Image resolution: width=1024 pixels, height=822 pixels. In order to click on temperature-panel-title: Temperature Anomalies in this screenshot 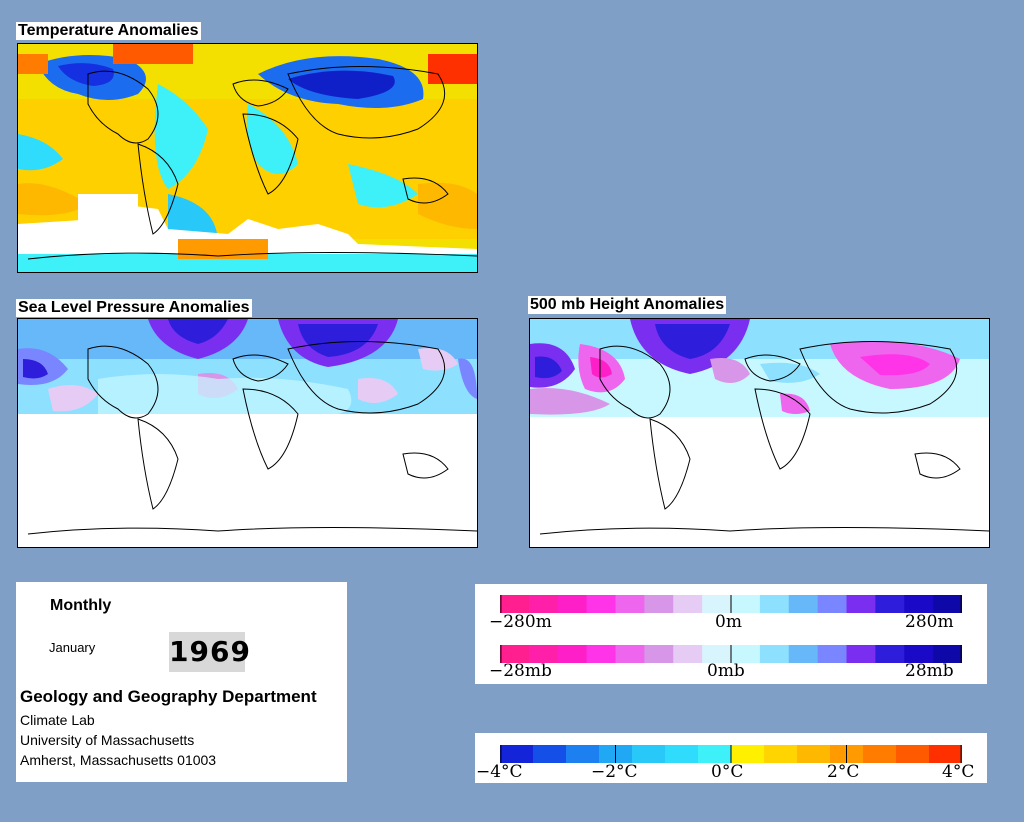, I will do `click(108, 31)`.